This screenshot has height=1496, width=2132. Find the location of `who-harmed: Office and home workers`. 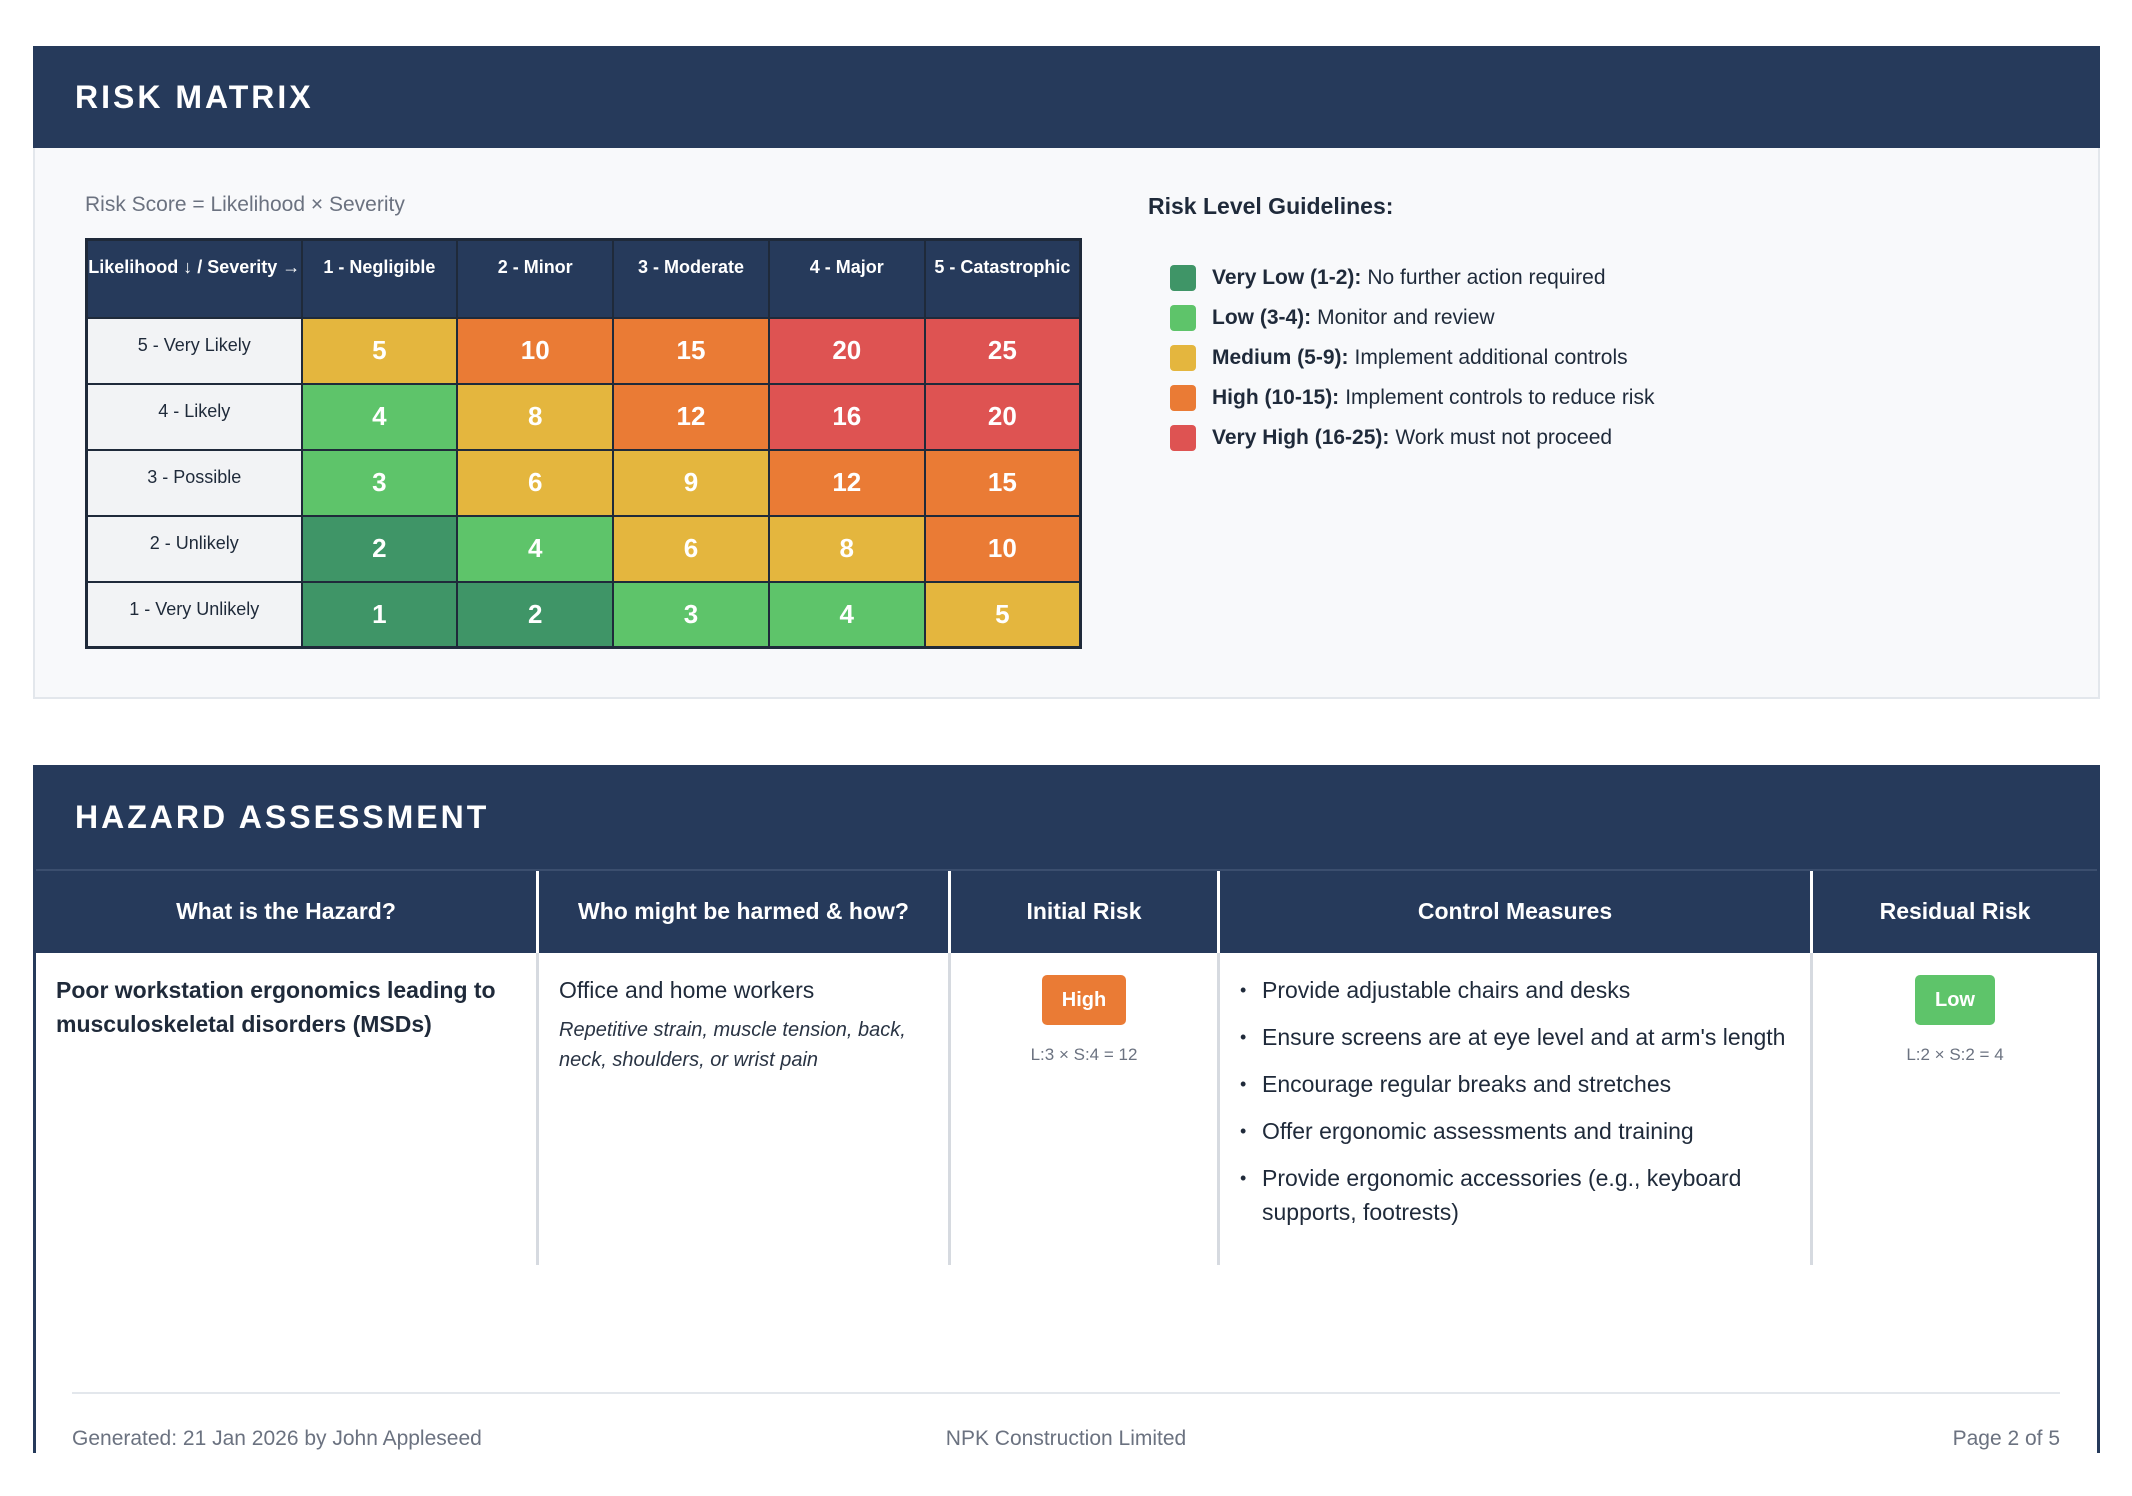

who-harmed: Office and home workers is located at coordinates (687, 990).